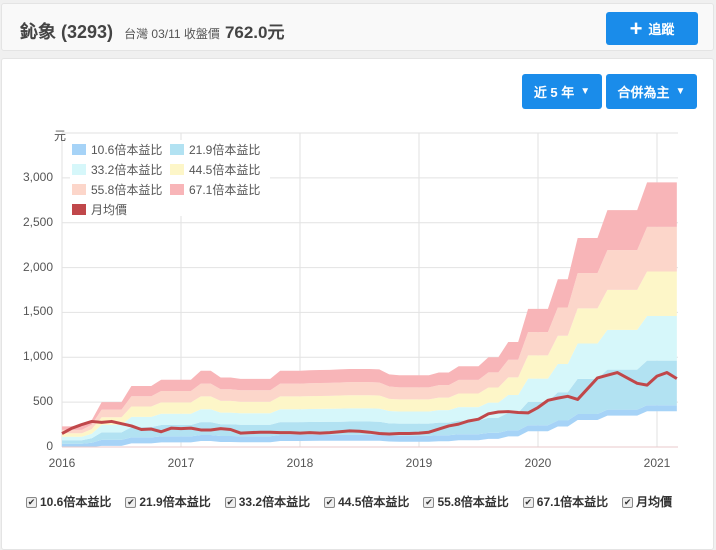 This screenshot has height=550, width=716. I want to click on legend-label: 44.5倍本益比, so click(225, 170).